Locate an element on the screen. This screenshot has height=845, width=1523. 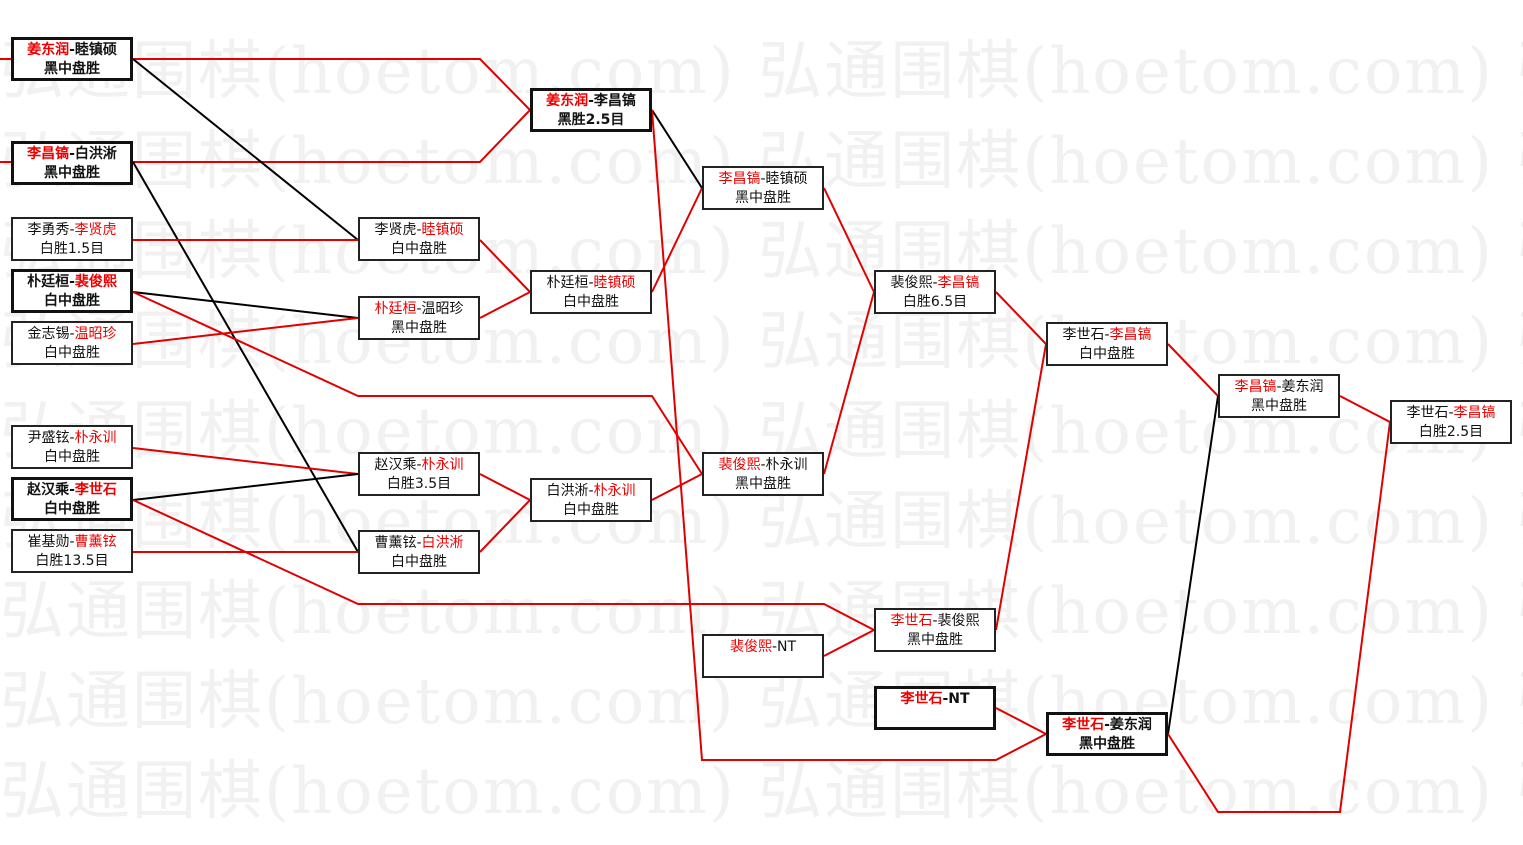
match-result: 黑胜2.5目 is located at coordinates (591, 120).